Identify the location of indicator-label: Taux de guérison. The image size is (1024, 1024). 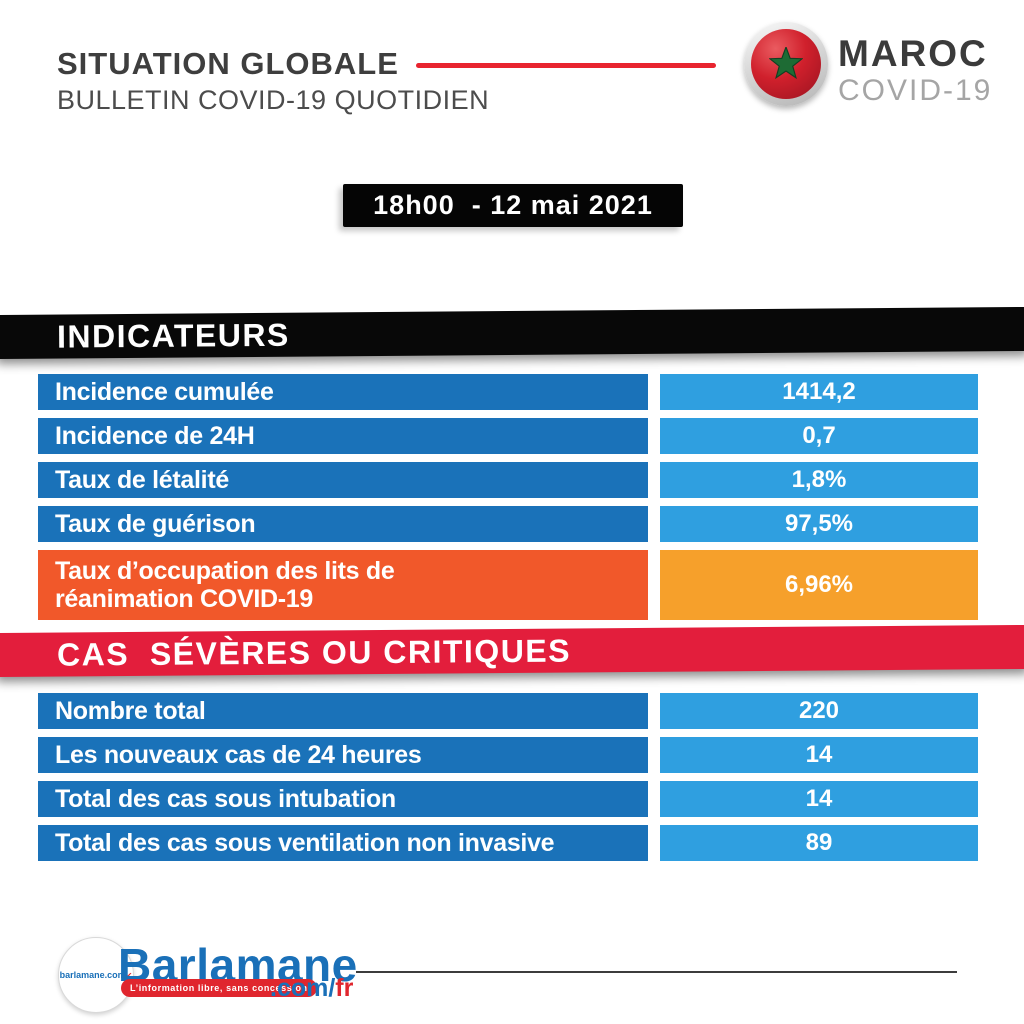
(343, 524).